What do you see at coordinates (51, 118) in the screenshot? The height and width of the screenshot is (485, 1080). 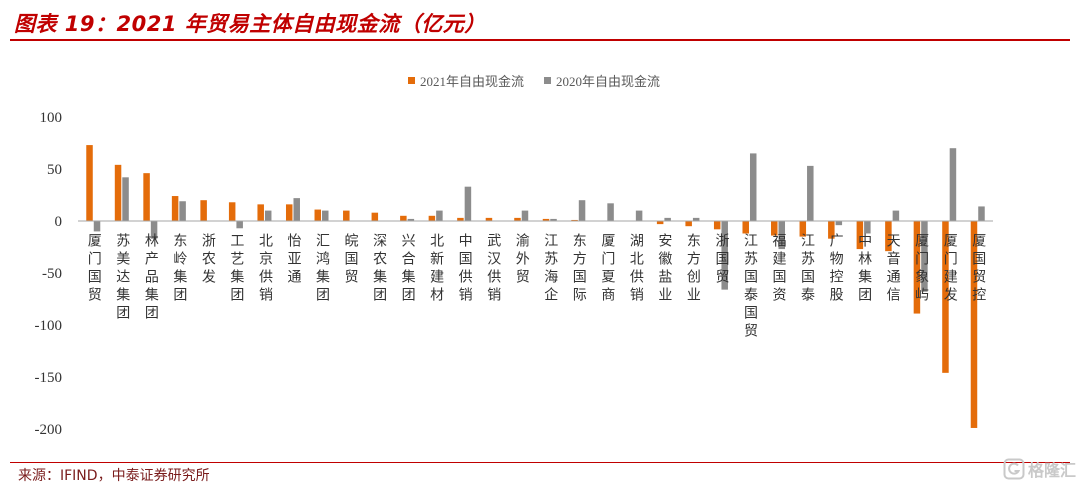 I see `y-tick-label: 100` at bounding box center [51, 118].